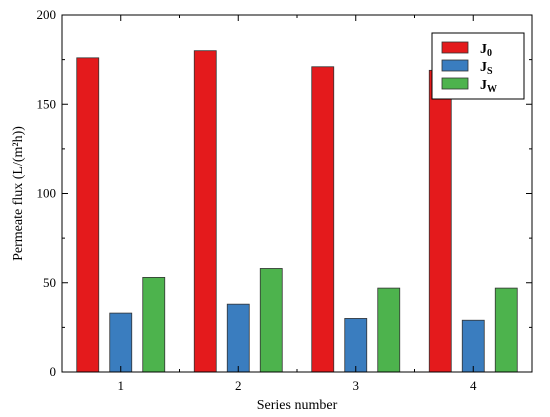 The height and width of the screenshot is (417, 550). What do you see at coordinates (356, 385) in the screenshot?
I see `x-tick-label: 3` at bounding box center [356, 385].